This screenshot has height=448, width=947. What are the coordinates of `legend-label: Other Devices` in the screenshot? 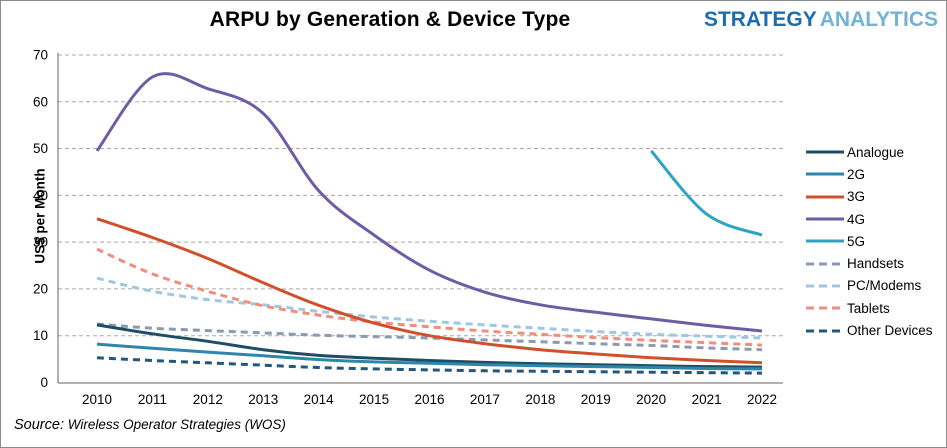 It's located at (890, 331).